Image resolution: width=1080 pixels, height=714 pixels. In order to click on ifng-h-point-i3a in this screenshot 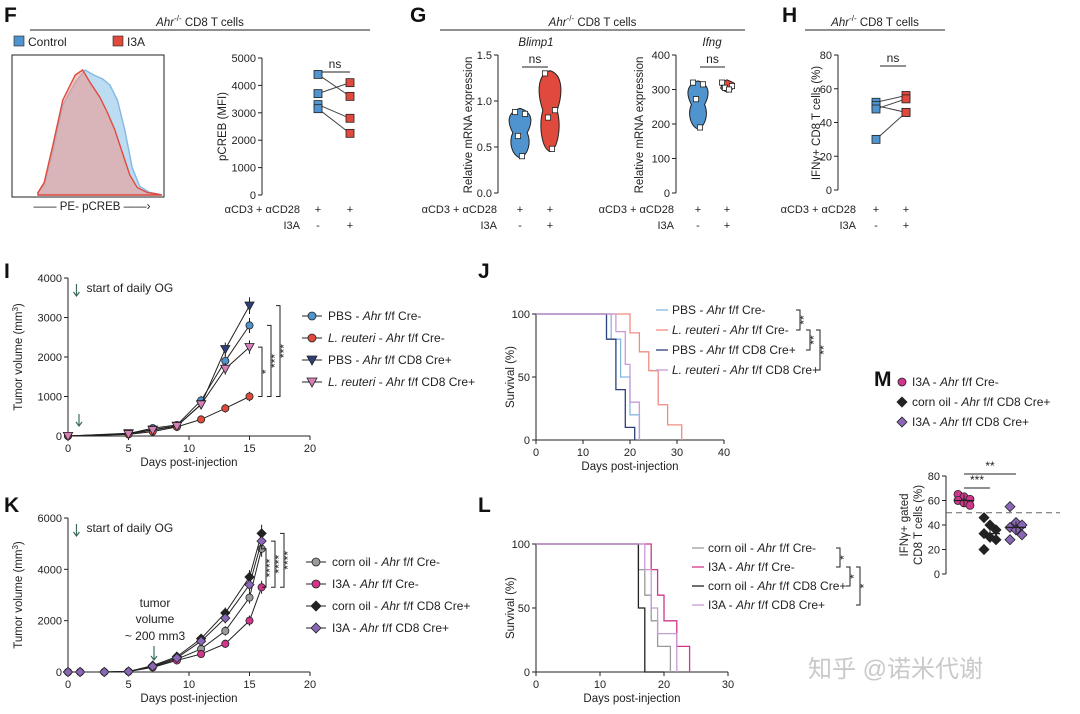, I will do `click(906, 99)`.